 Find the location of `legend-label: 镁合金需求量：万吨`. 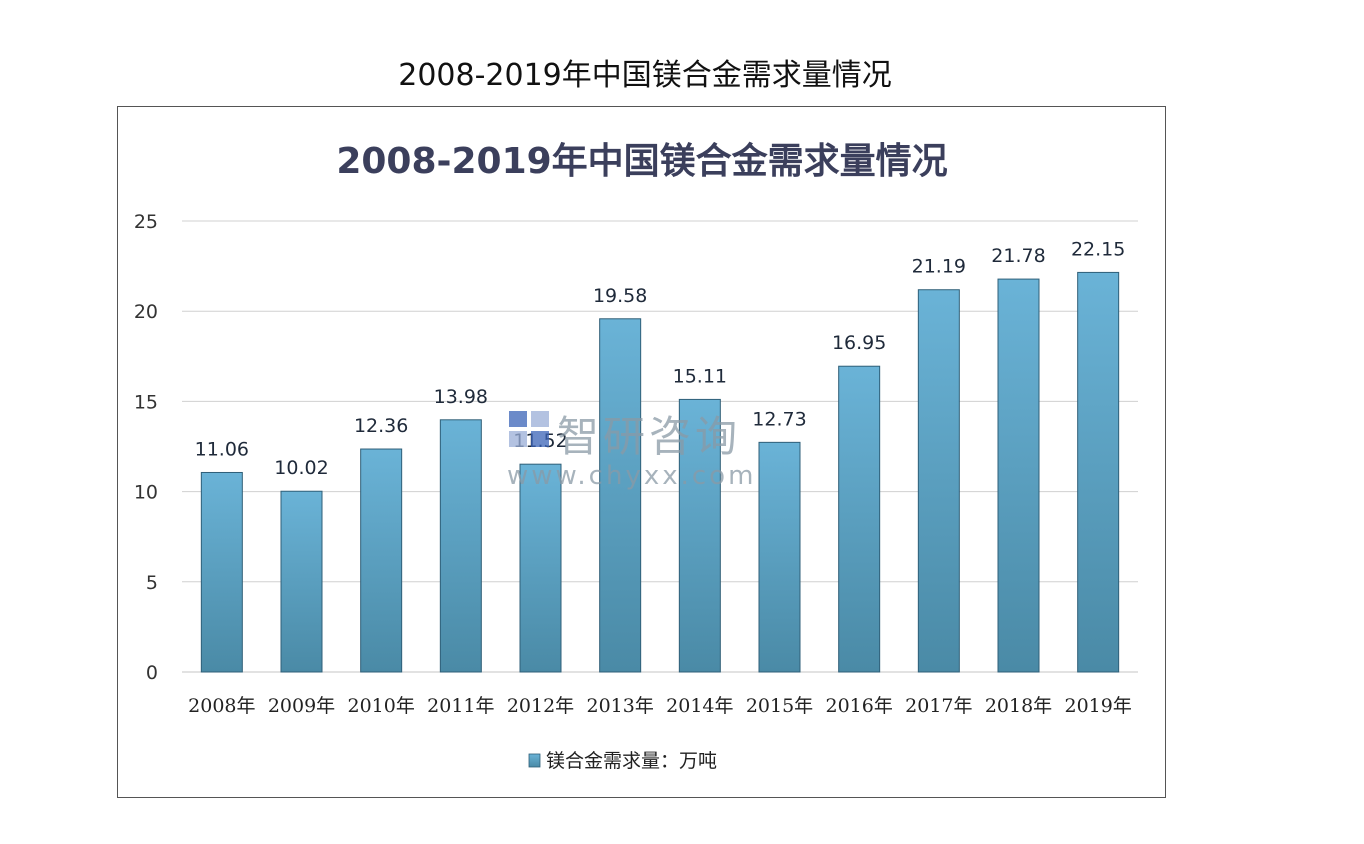

legend-label: 镁合金需求量：万吨 is located at coordinates (631, 761).